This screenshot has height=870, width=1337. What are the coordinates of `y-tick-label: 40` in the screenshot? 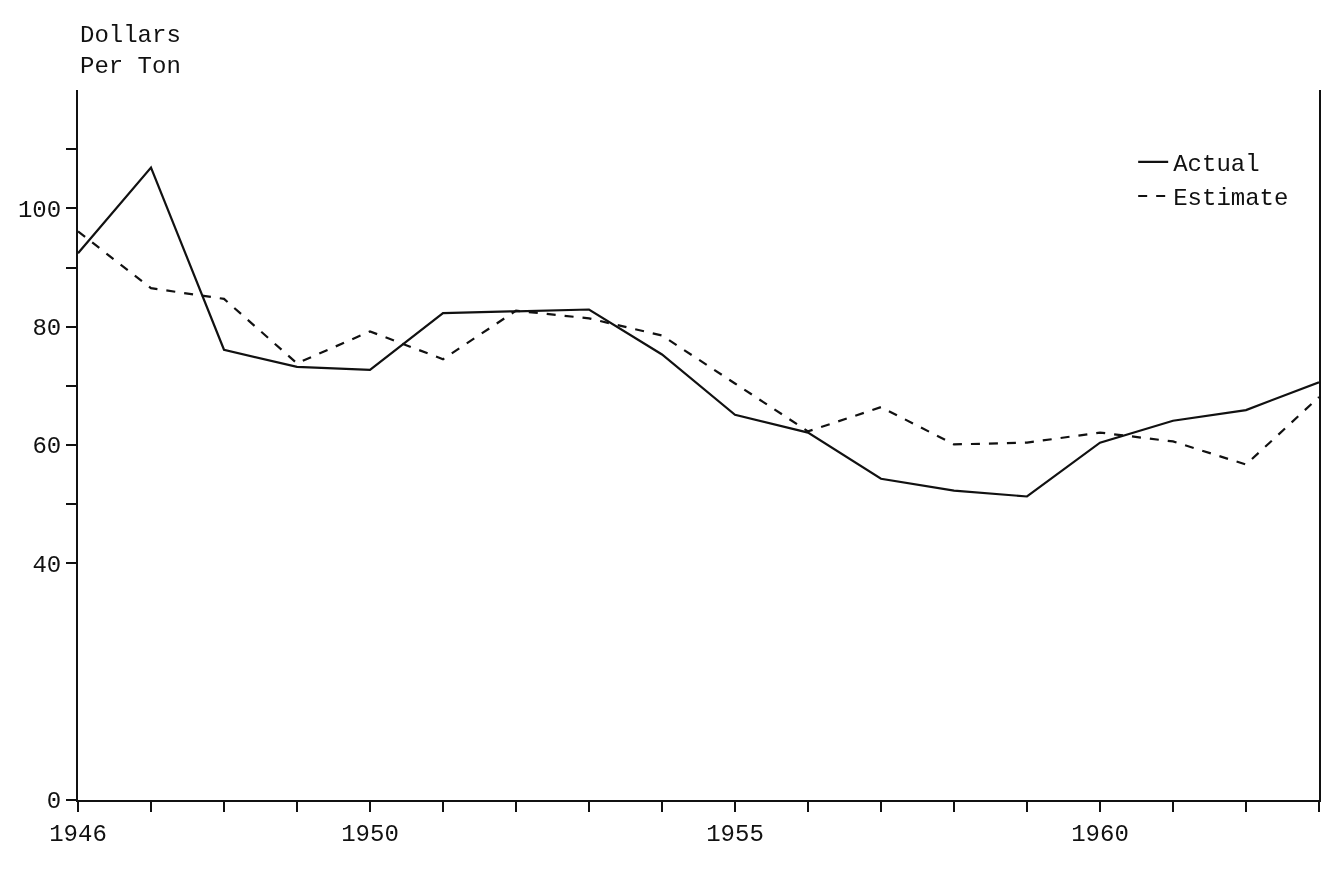 It's located at (47, 565).